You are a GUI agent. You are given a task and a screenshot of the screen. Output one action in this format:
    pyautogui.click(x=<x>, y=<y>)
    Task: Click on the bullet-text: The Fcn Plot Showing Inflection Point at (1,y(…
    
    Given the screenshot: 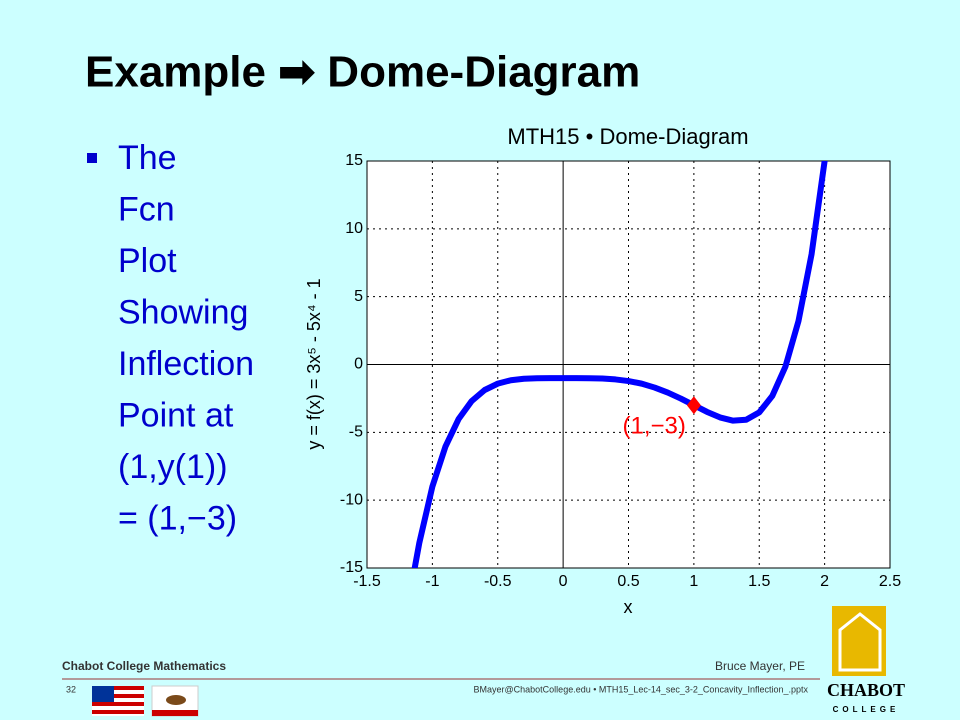 What is the action you would take?
    pyautogui.click(x=186, y=338)
    